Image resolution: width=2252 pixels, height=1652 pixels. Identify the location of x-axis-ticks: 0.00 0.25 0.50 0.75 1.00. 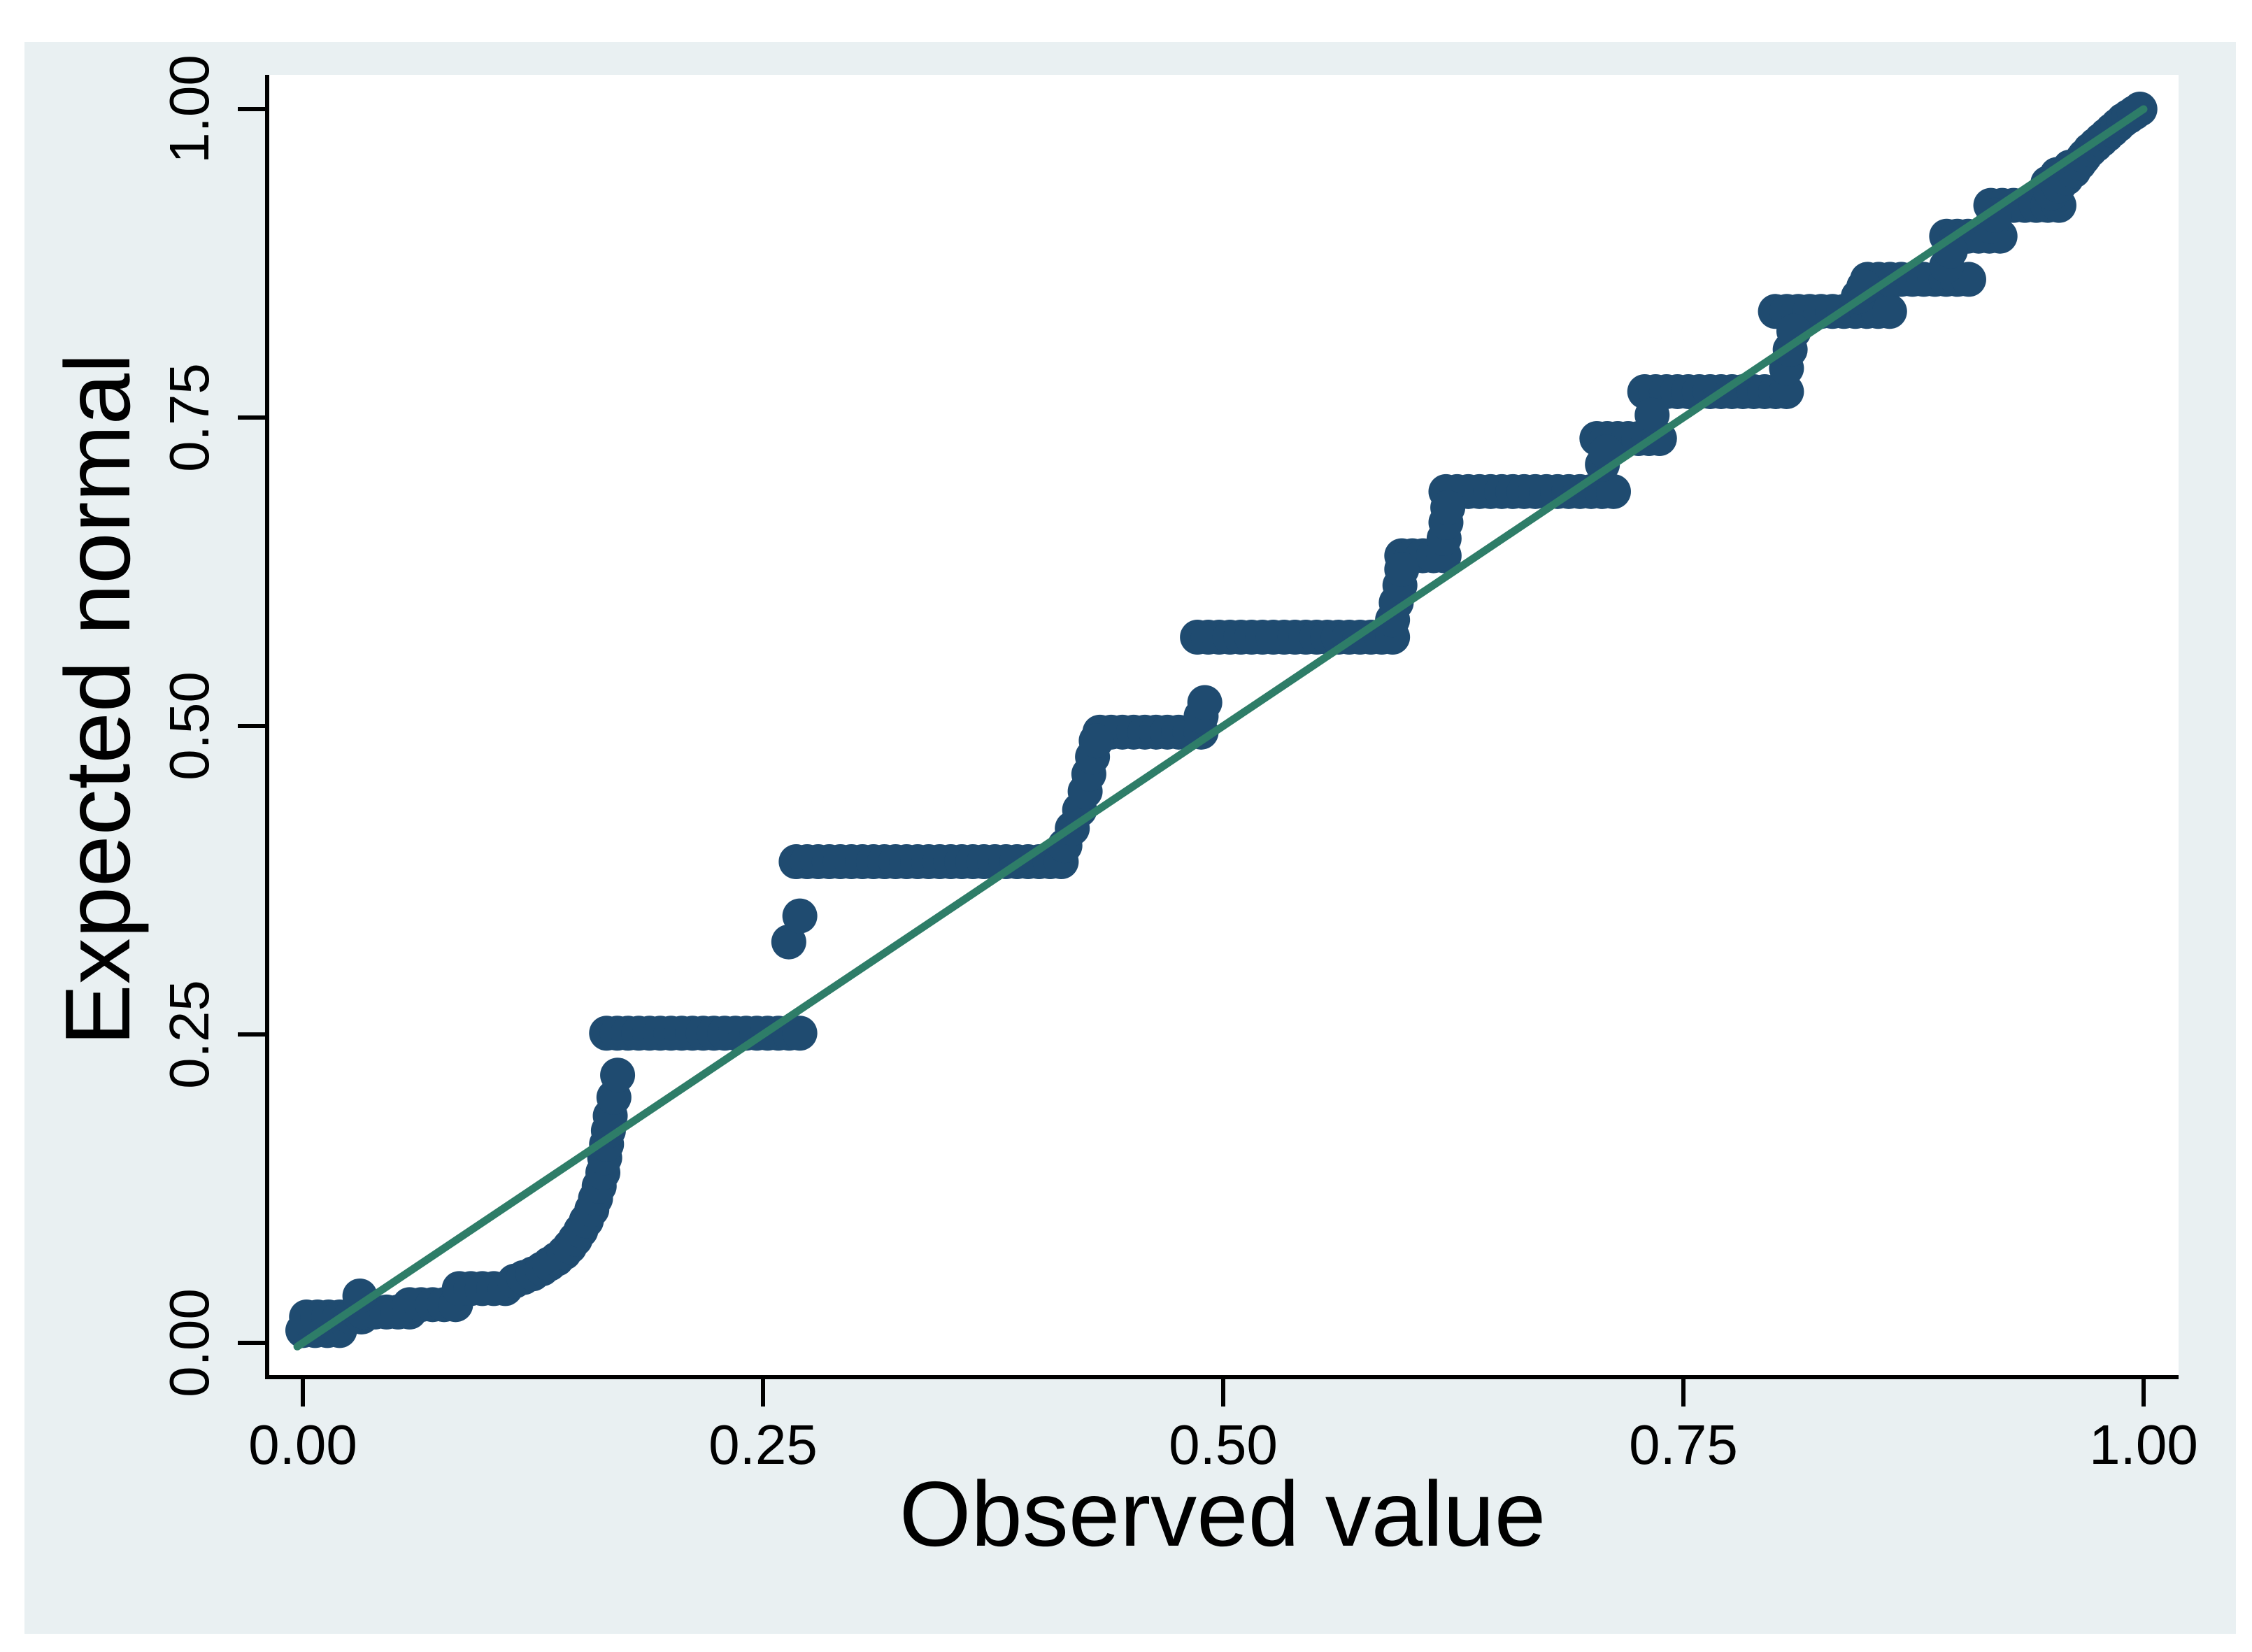
(1223, 1426).